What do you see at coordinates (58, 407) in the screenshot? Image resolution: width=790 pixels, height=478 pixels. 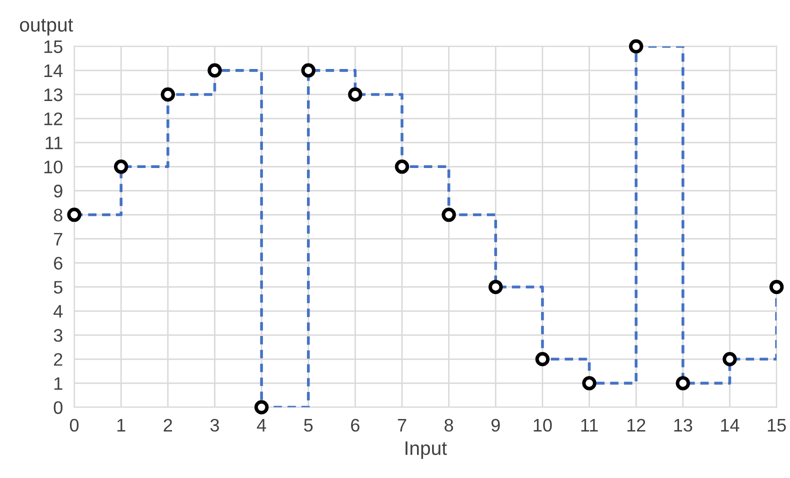 I see `y-tick-label: 0` at bounding box center [58, 407].